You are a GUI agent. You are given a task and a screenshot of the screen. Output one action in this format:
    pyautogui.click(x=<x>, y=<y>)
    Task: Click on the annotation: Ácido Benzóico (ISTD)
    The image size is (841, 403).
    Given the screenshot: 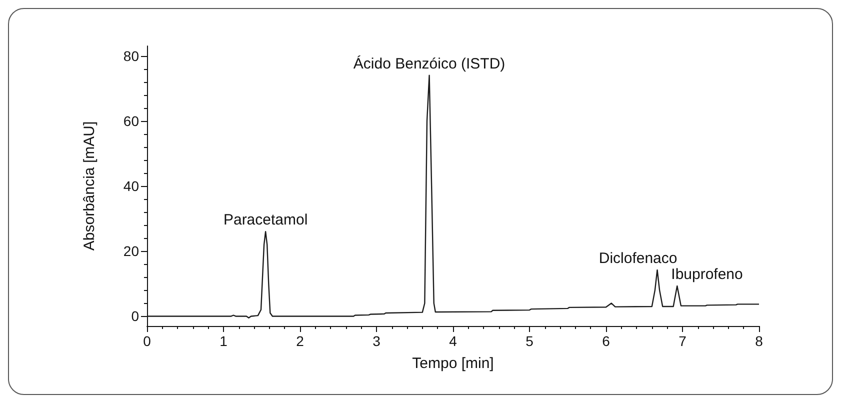 What is the action you would take?
    pyautogui.click(x=429, y=63)
    